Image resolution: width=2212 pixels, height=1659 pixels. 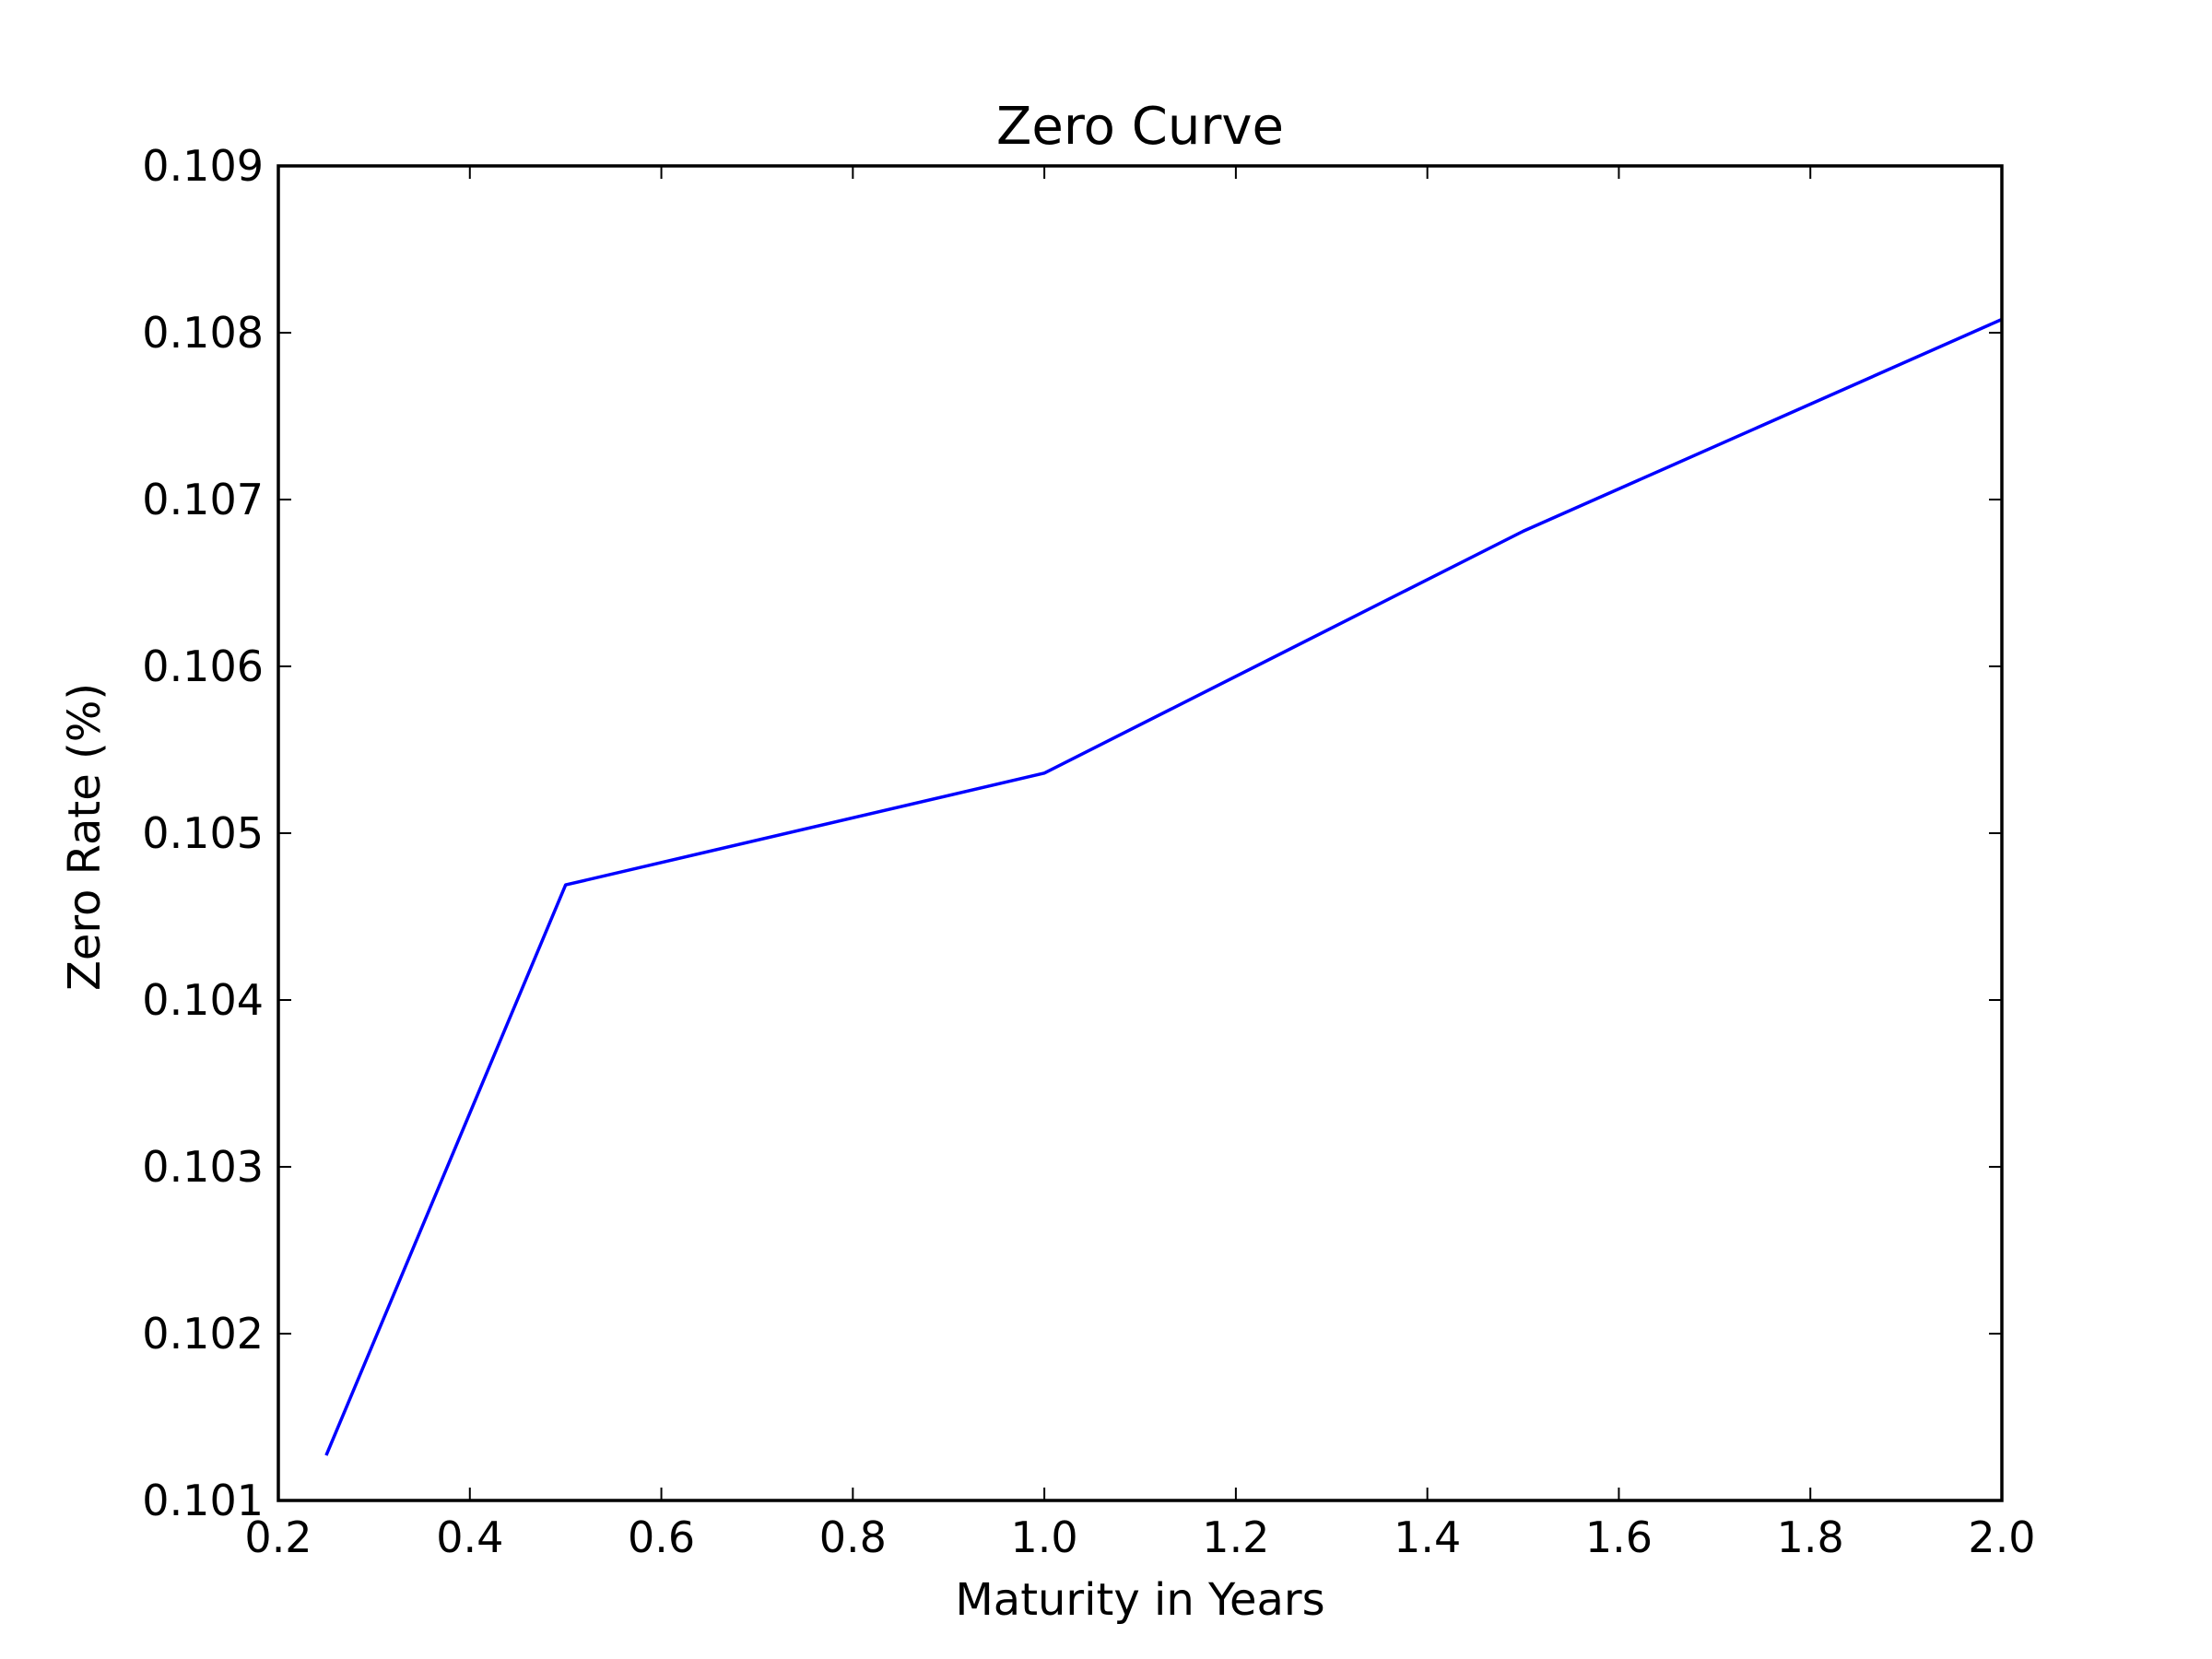 What do you see at coordinates (853, 1537) in the screenshot?
I see `x-tick-label: 0.8` at bounding box center [853, 1537].